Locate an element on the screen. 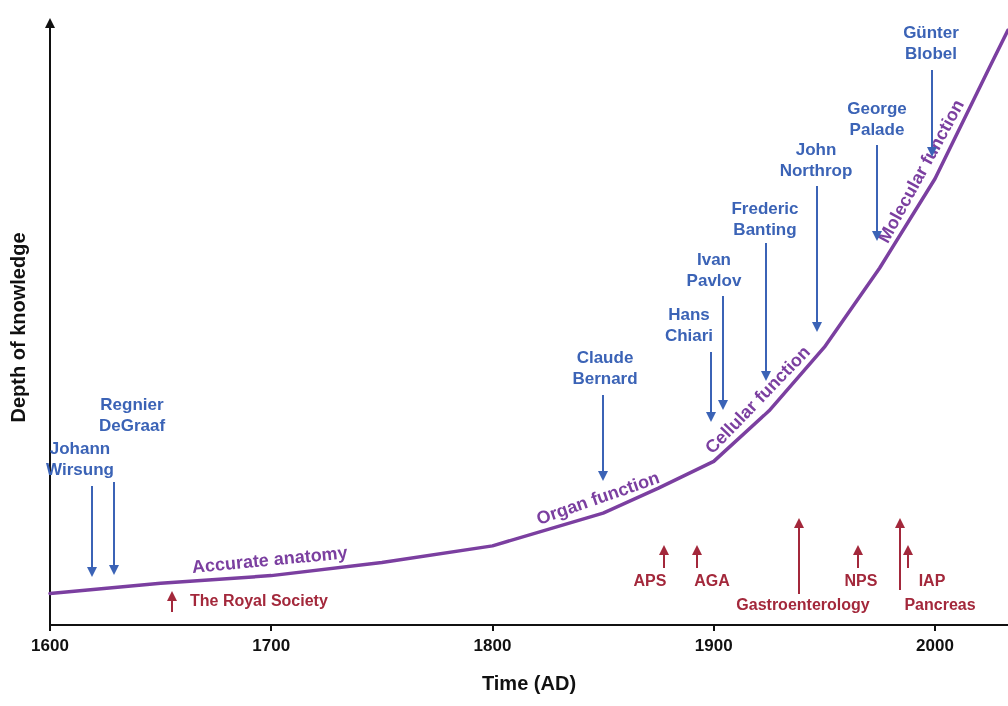  x-tick-label: 1900 is located at coordinates (713, 645).